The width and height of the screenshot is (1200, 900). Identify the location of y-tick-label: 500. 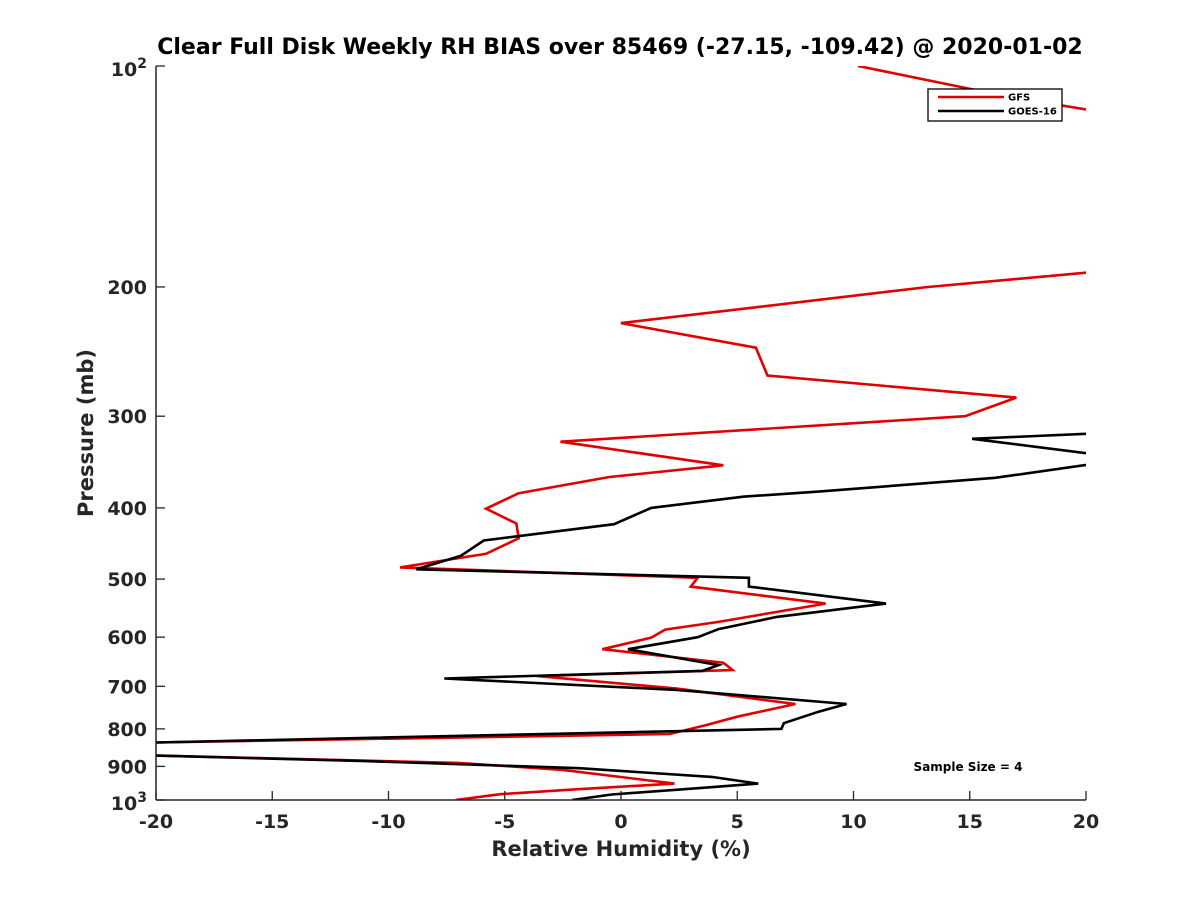
(127, 580).